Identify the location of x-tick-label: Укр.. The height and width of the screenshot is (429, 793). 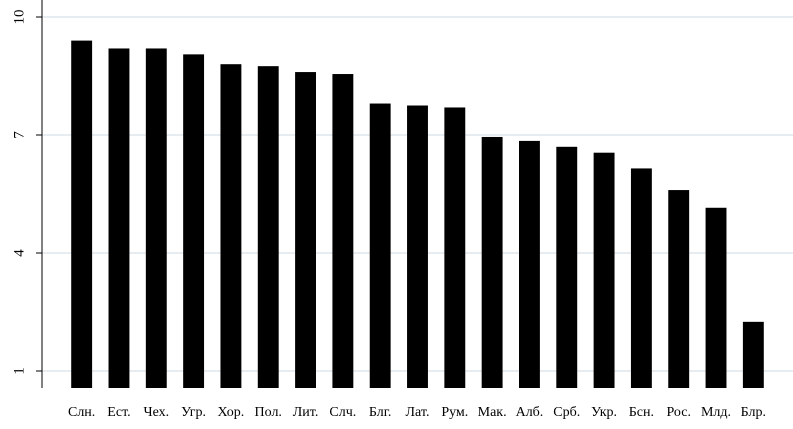
(604, 412).